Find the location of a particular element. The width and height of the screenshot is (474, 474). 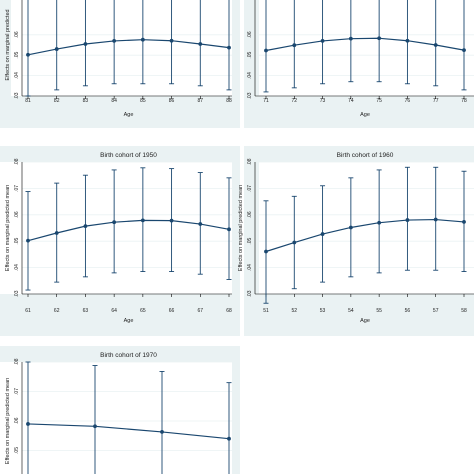

x-tick-label: 67 is located at coordinates (201, 311).